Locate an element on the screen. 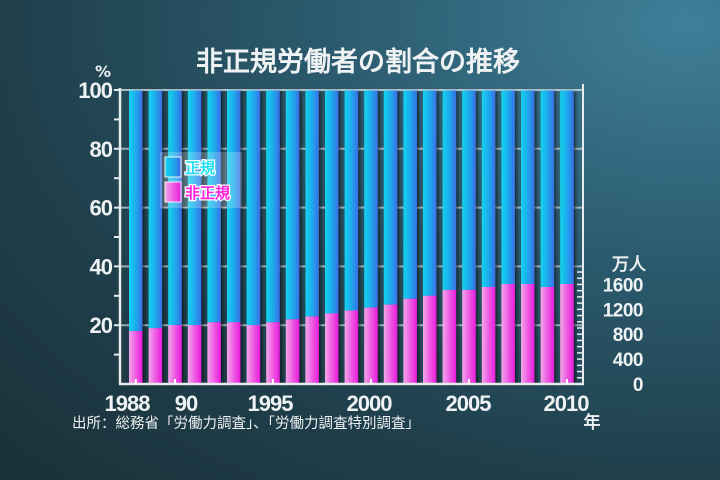  y-tick-labels: 20 40 60 80 100 is located at coordinates (95, 208).